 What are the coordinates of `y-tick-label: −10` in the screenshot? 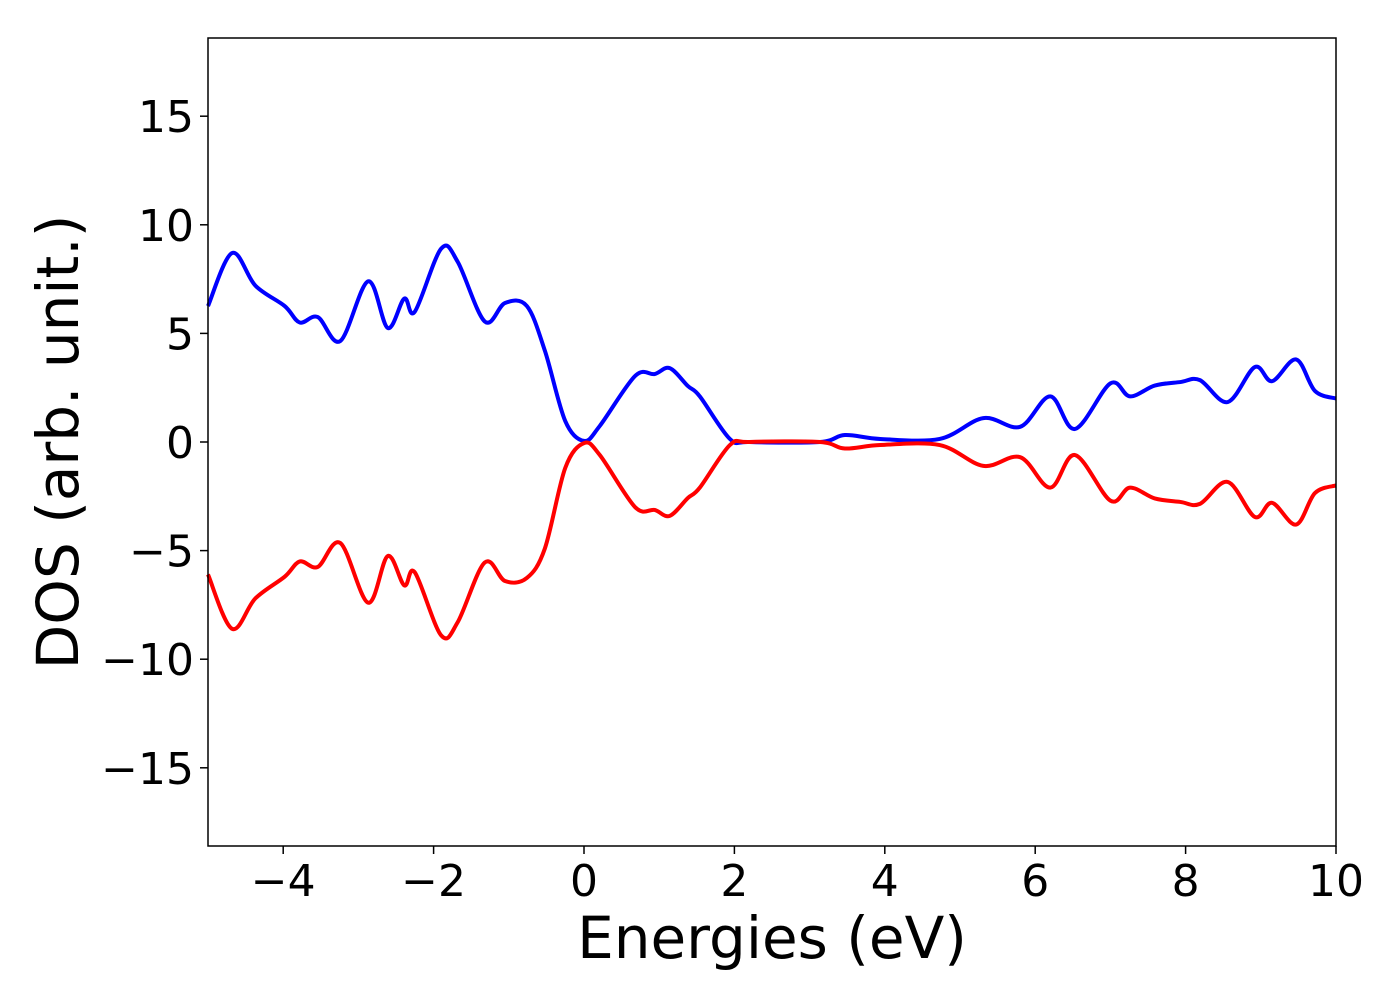 It's located at (147, 660).